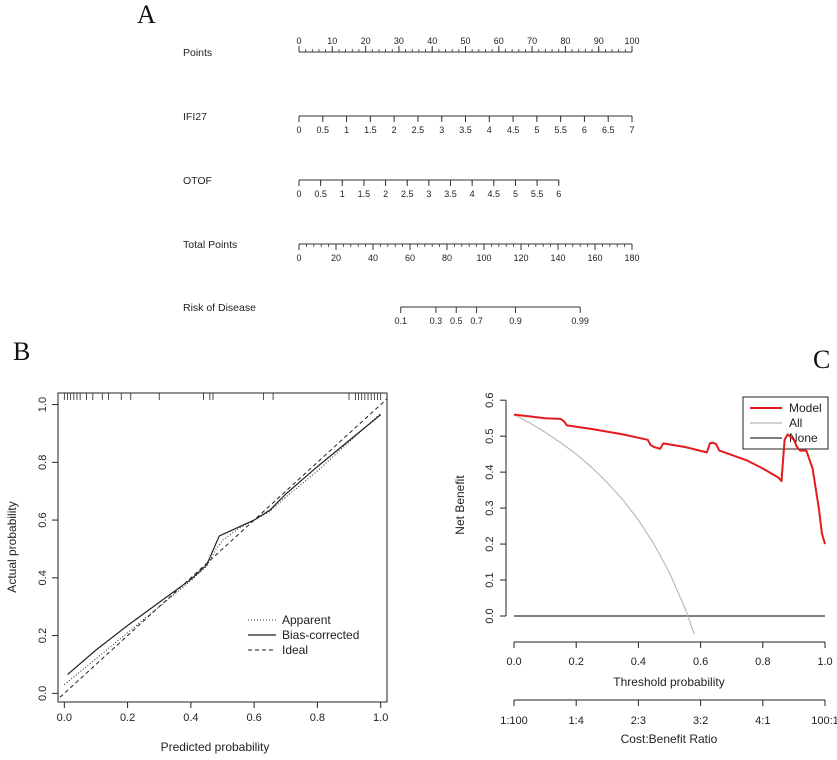  Describe the element at coordinates (12, 546) in the screenshot. I see `calibration-y-title: Actual probability` at that location.